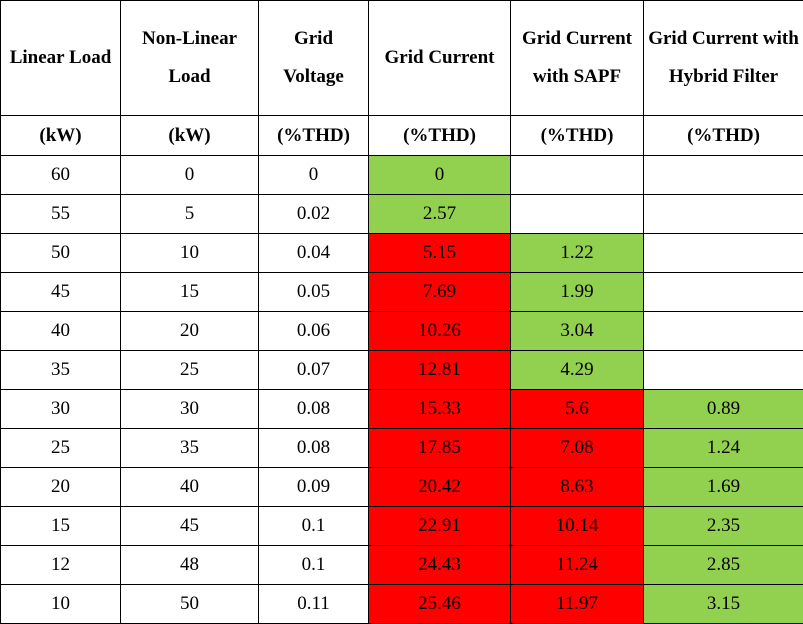 The width and height of the screenshot is (803, 624). Describe the element at coordinates (439, 370) in the screenshot. I see `table-cell: 12.81` at that location.